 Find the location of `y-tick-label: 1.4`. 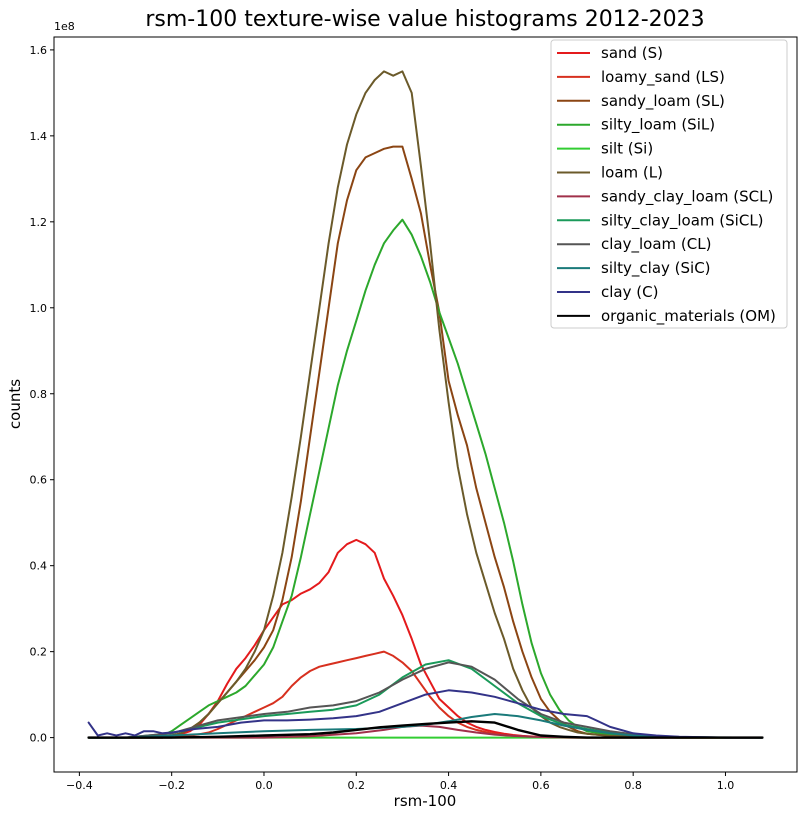

y-tick-label: 1.4 is located at coordinates (39, 136).